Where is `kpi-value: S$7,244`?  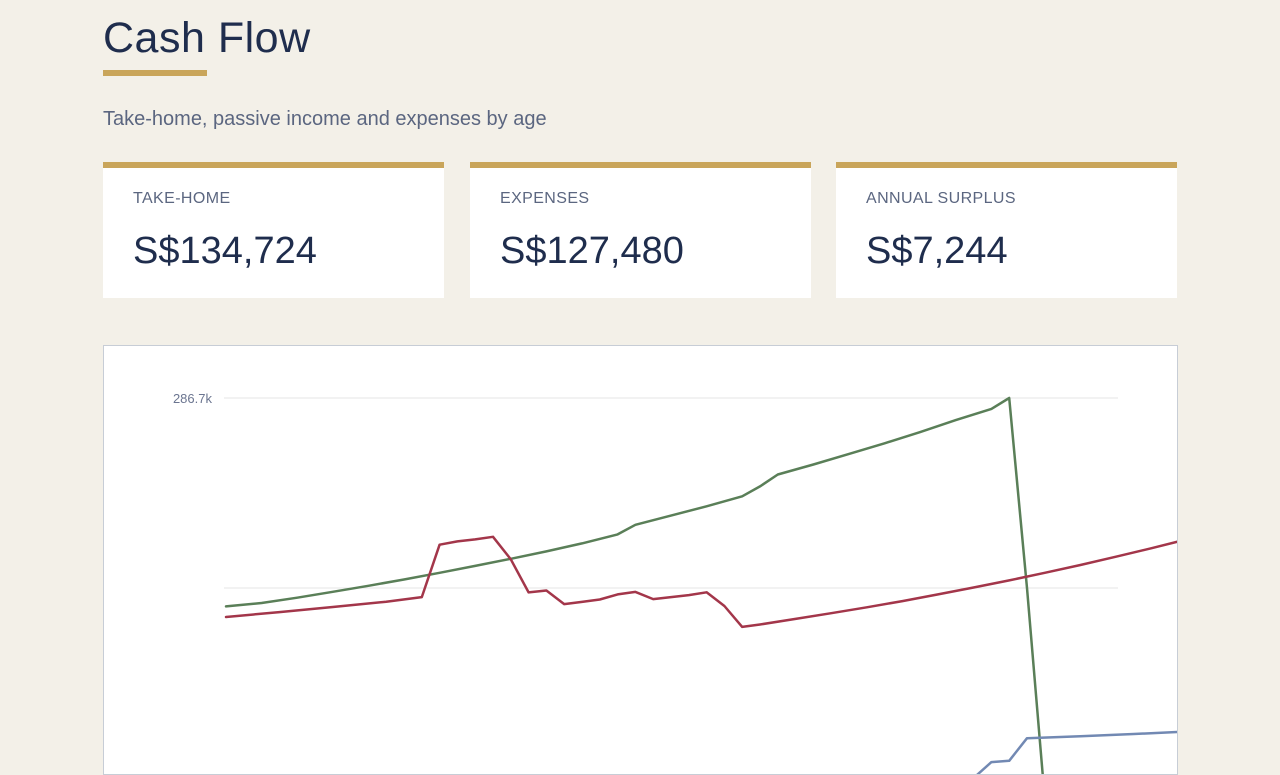
kpi-value: S$7,244 is located at coordinates (937, 251).